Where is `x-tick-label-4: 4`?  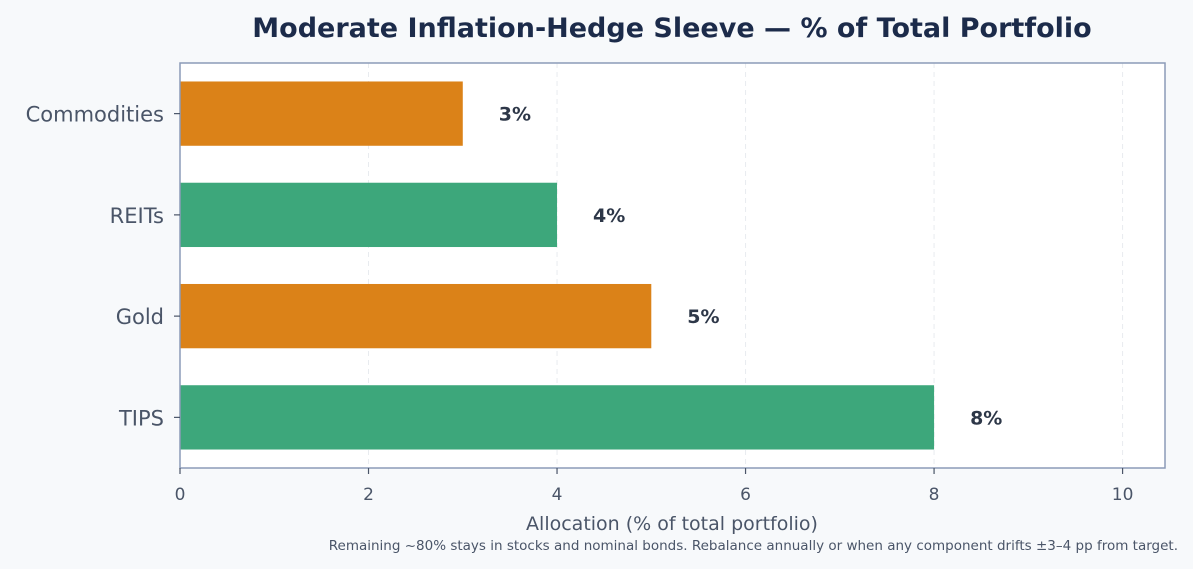 x-tick-label-4: 4 is located at coordinates (557, 495).